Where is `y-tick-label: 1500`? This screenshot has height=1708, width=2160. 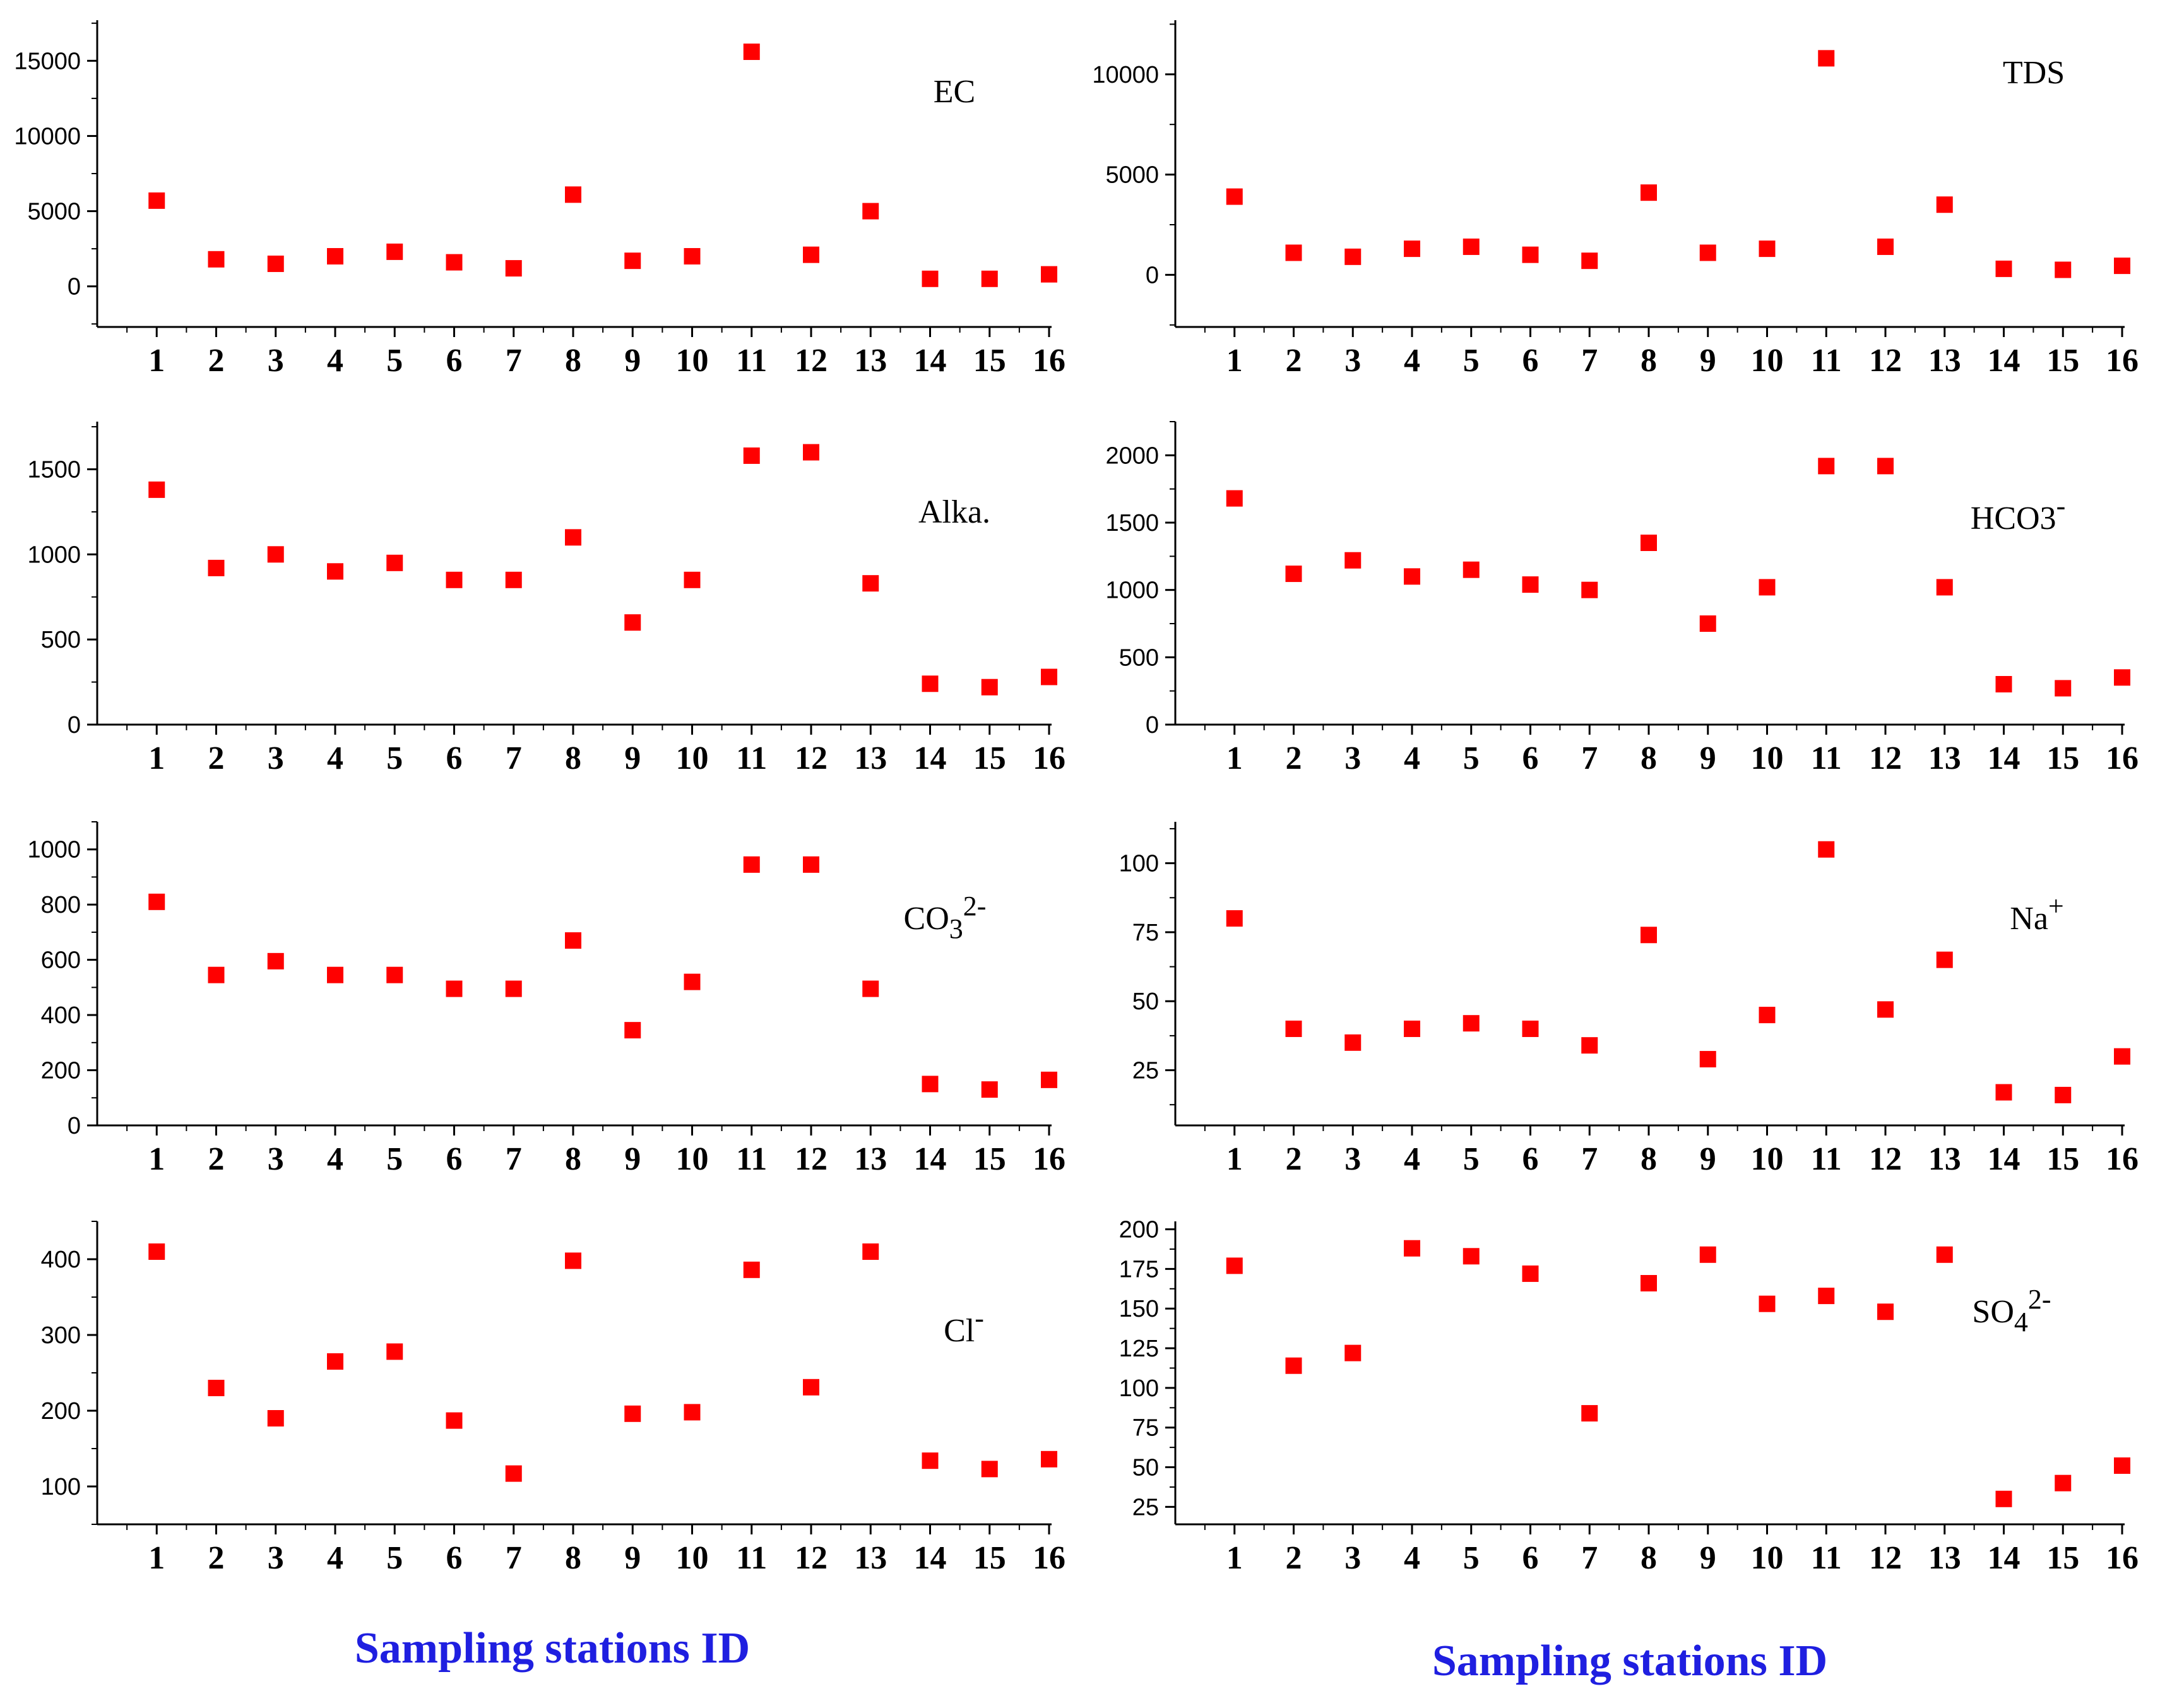 y-tick-label: 1500 is located at coordinates (1132, 523).